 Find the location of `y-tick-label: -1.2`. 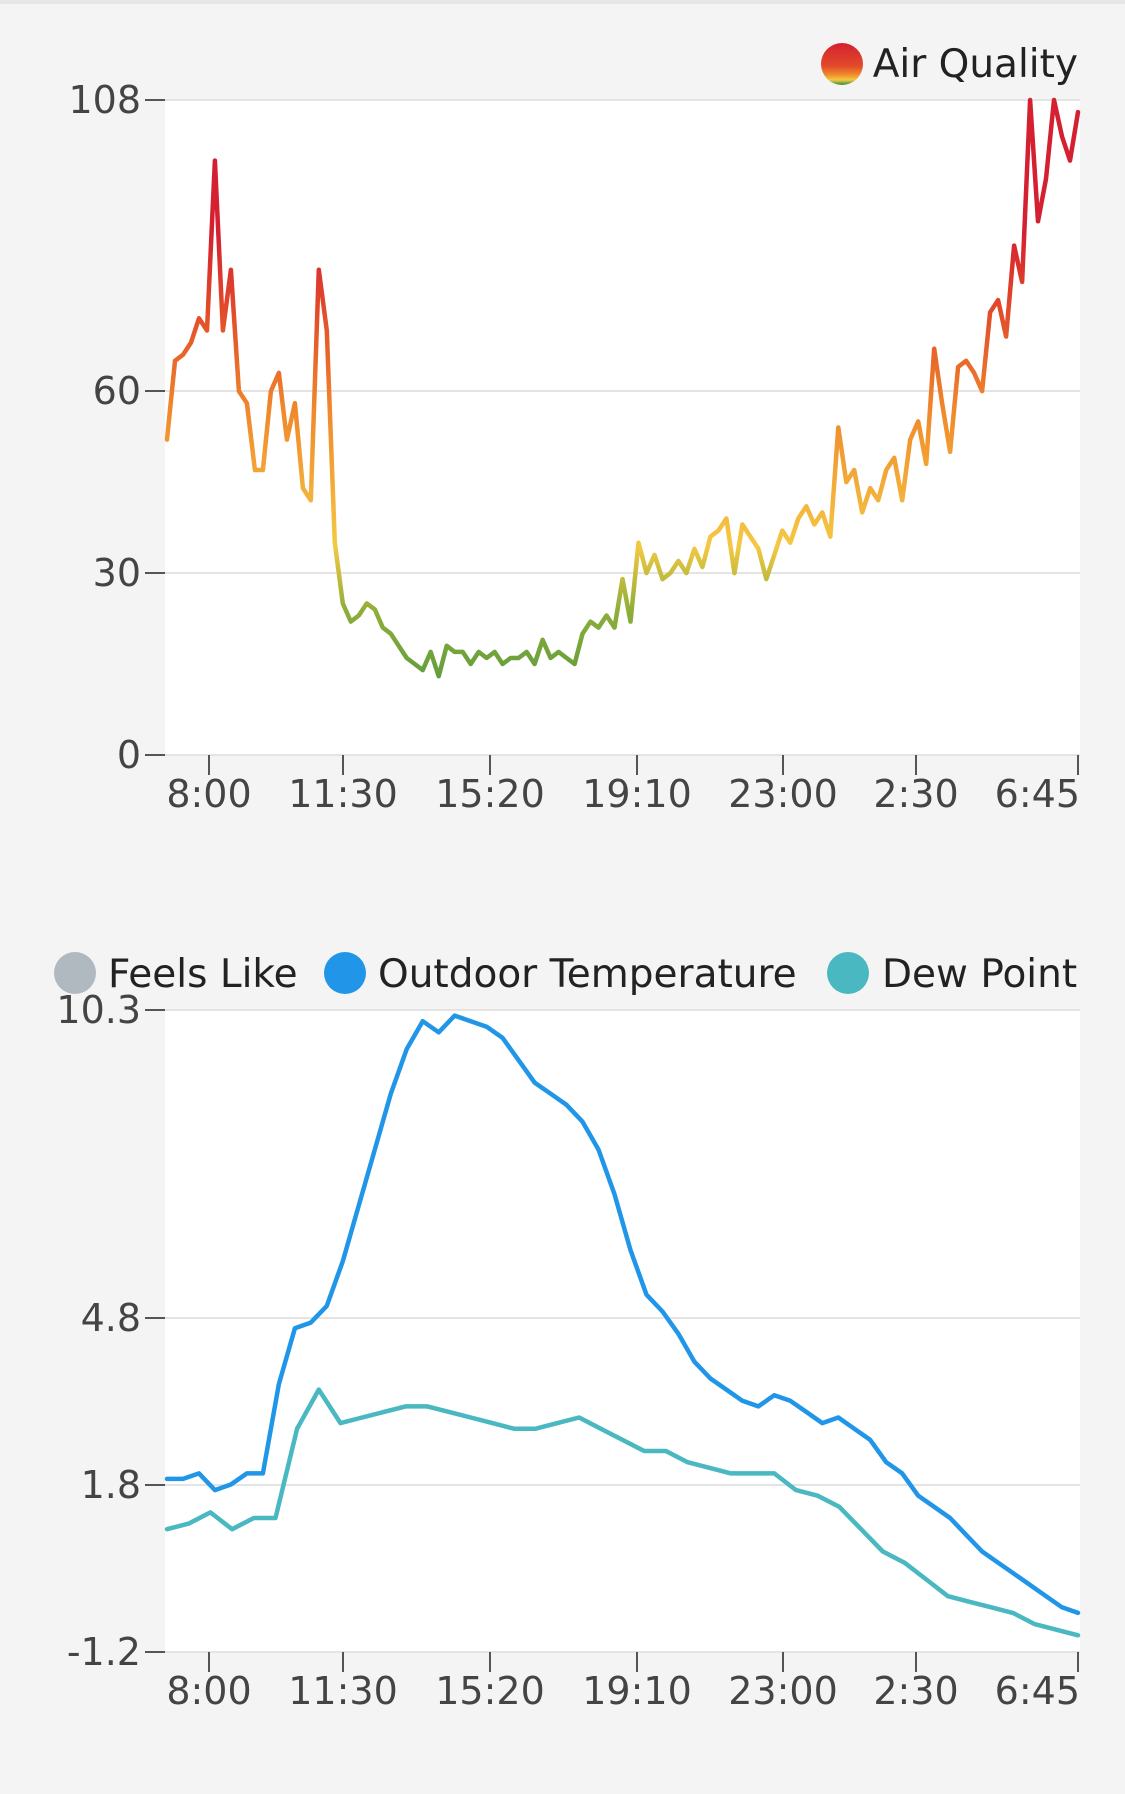

y-tick-label: -1.2 is located at coordinates (104, 1652).